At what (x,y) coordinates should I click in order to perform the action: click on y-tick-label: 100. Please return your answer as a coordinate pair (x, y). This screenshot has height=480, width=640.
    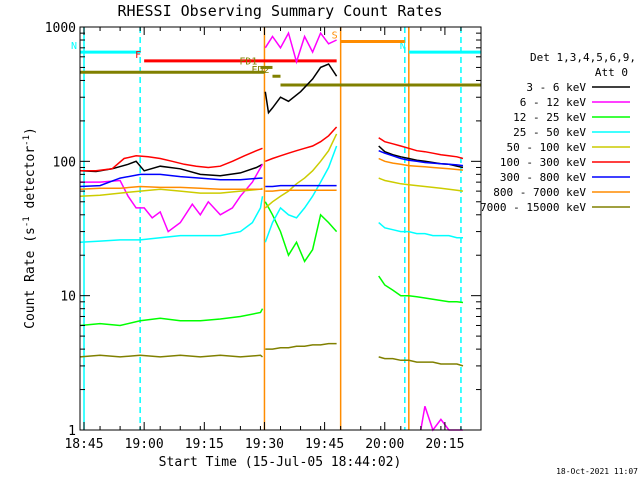
    Looking at the image, I should click on (64, 162).